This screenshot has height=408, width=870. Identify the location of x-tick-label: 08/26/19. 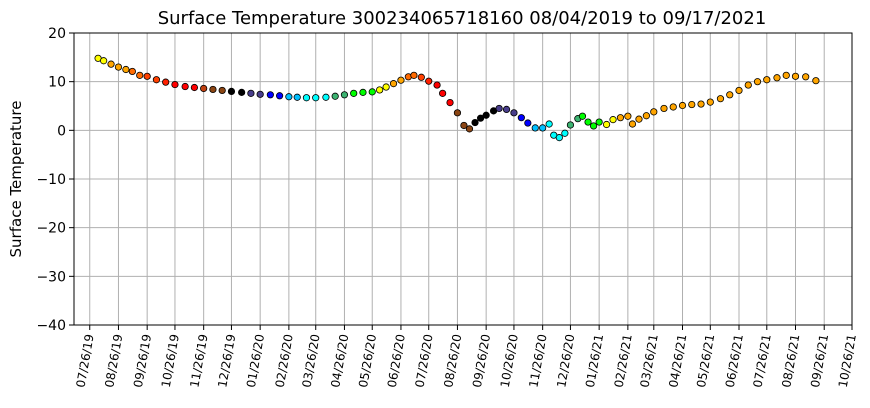
(113, 361).